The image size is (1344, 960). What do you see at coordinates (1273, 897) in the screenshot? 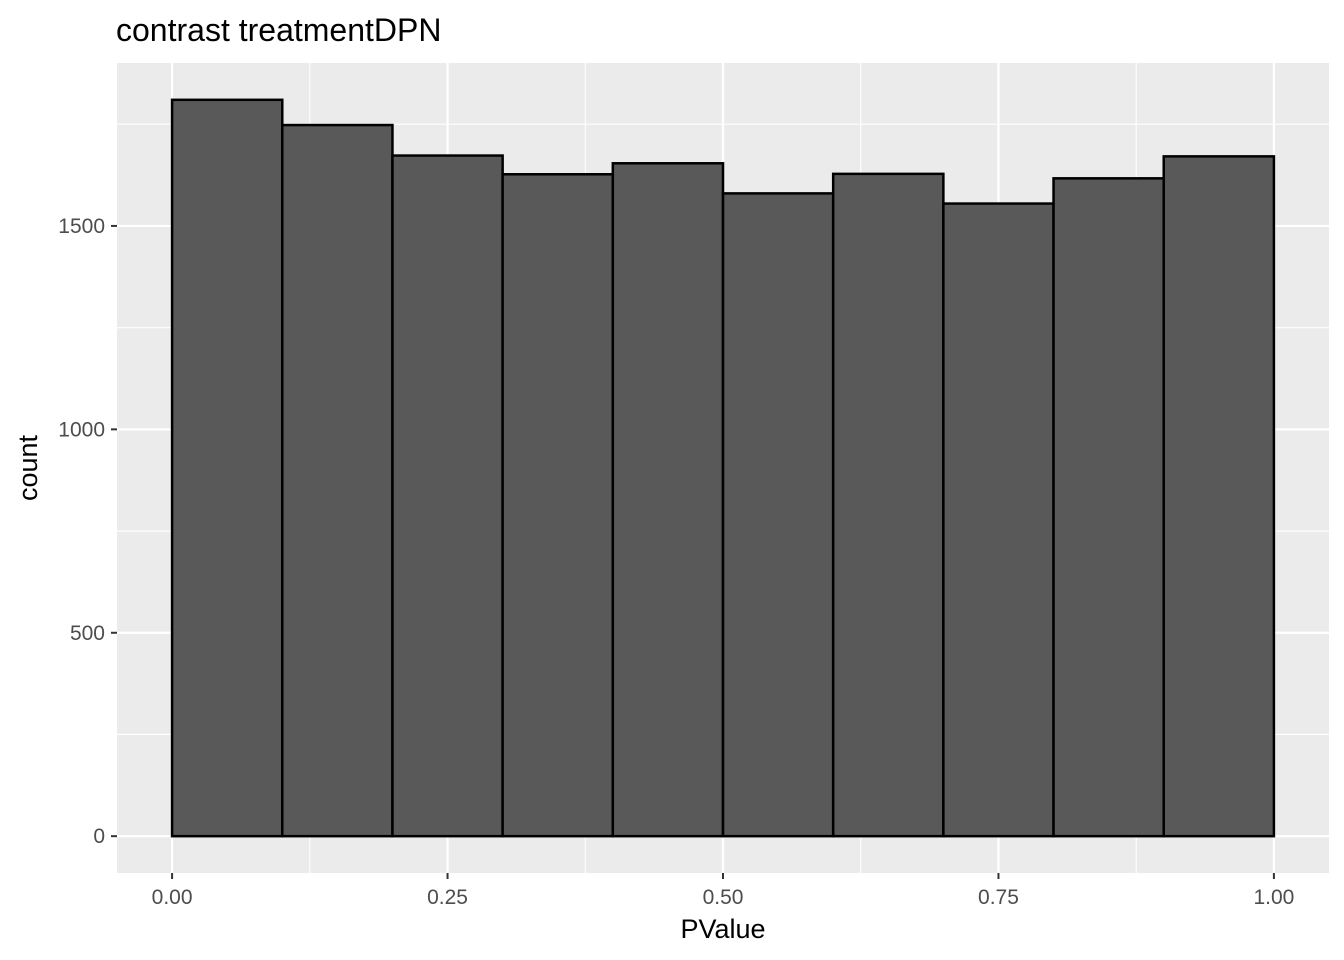
I see `x-tick-label: 1.00` at bounding box center [1273, 897].